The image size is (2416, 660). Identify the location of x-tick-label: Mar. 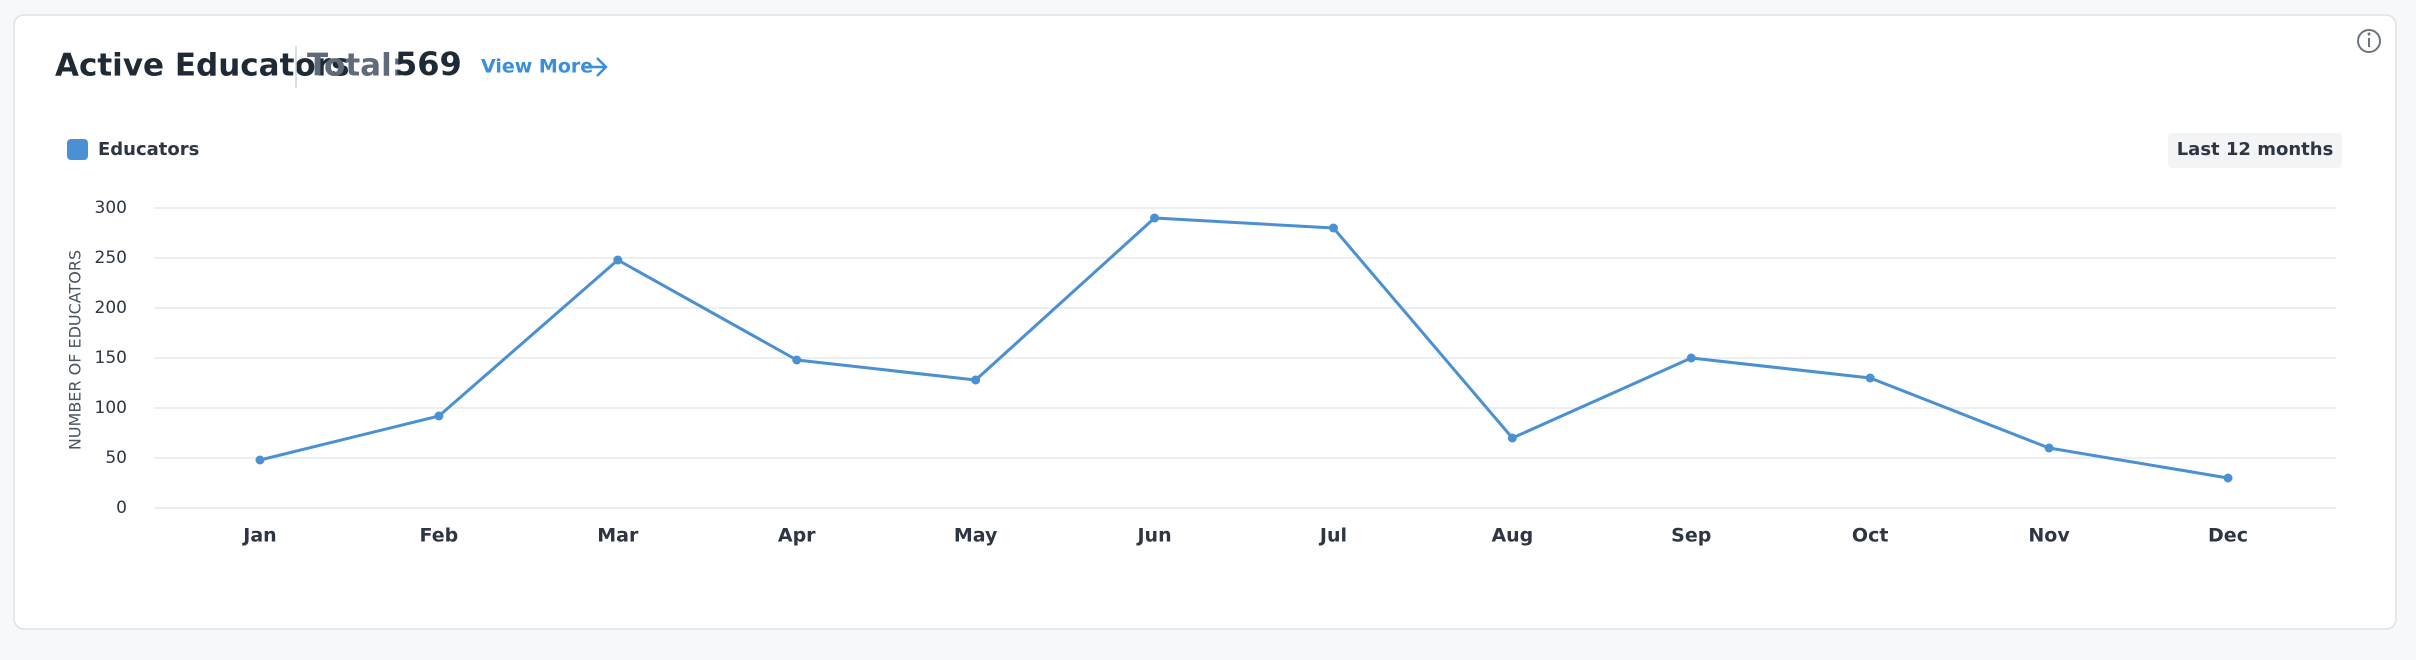
(618, 536).